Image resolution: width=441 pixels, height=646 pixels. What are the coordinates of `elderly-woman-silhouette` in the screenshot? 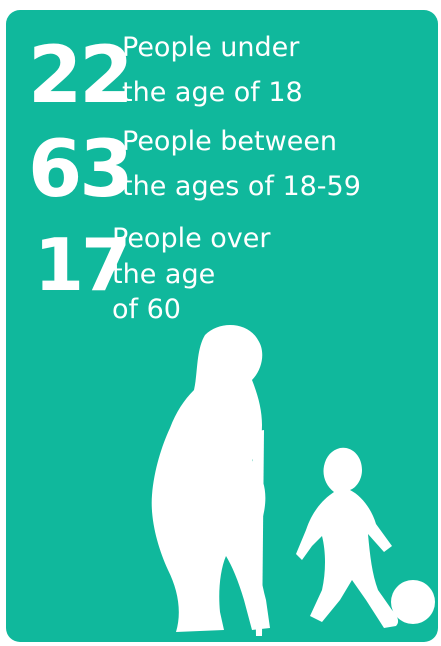 It's located at (210, 478).